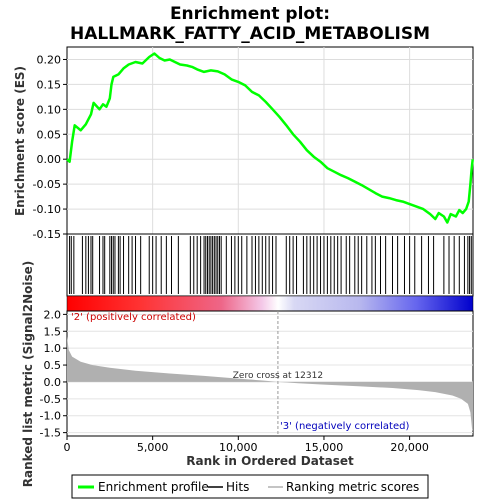 Image resolution: width=500 pixels, height=500 pixels. I want to click on es-y-axis-label: Enrichment score (ES), so click(20, 141).